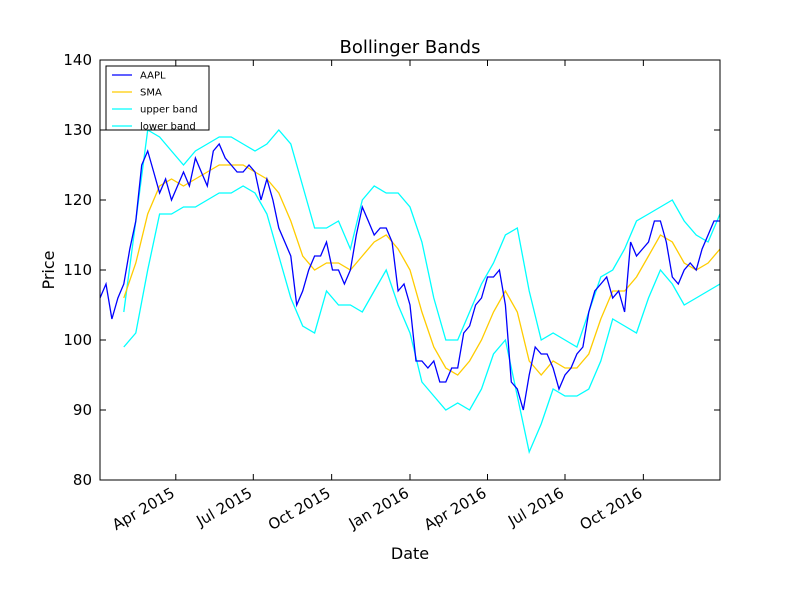  Describe the element at coordinates (77, 340) in the screenshot. I see `y-tick-label: 100` at that location.